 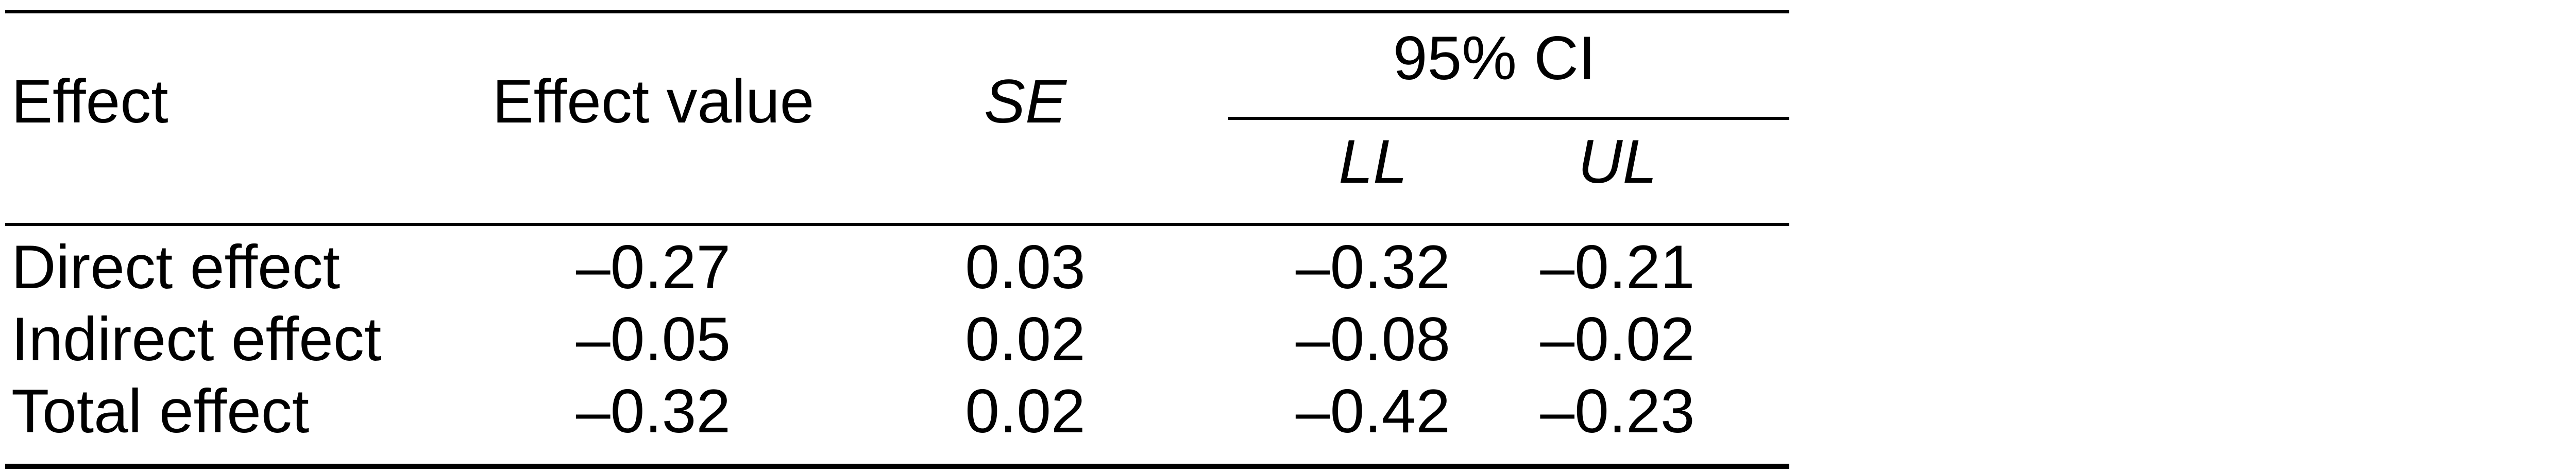 I want to click on row-label: Total effect, so click(x=160, y=411).